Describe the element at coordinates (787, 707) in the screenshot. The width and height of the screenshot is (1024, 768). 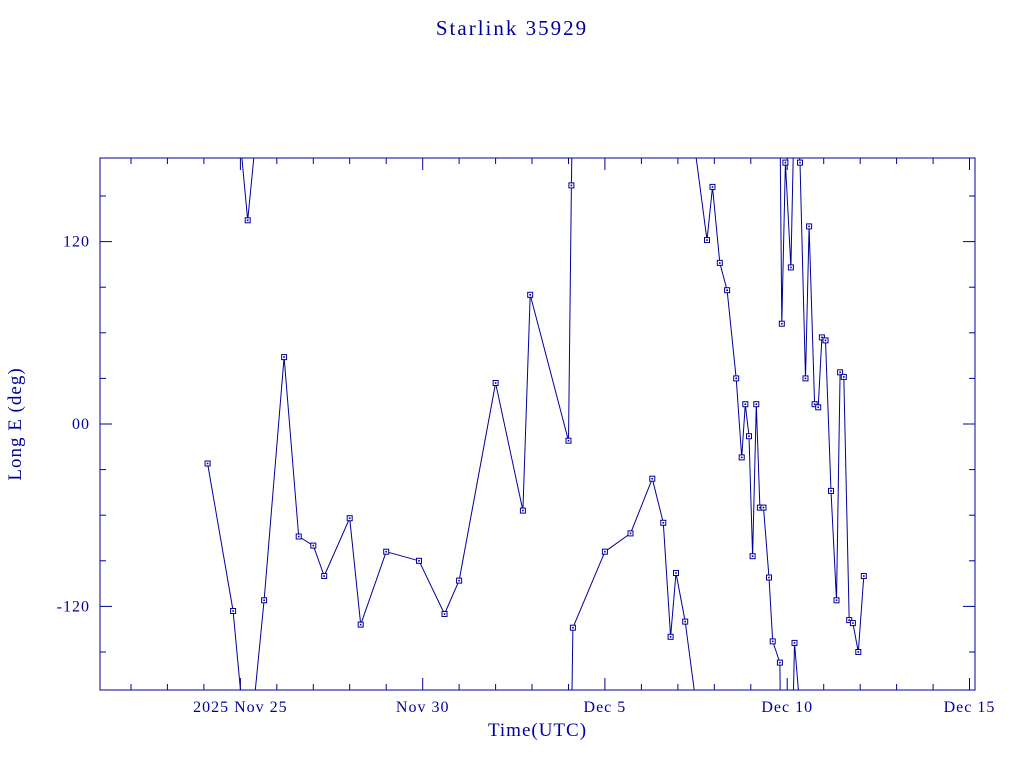
I see `x-tick-label: Dec 10` at that location.